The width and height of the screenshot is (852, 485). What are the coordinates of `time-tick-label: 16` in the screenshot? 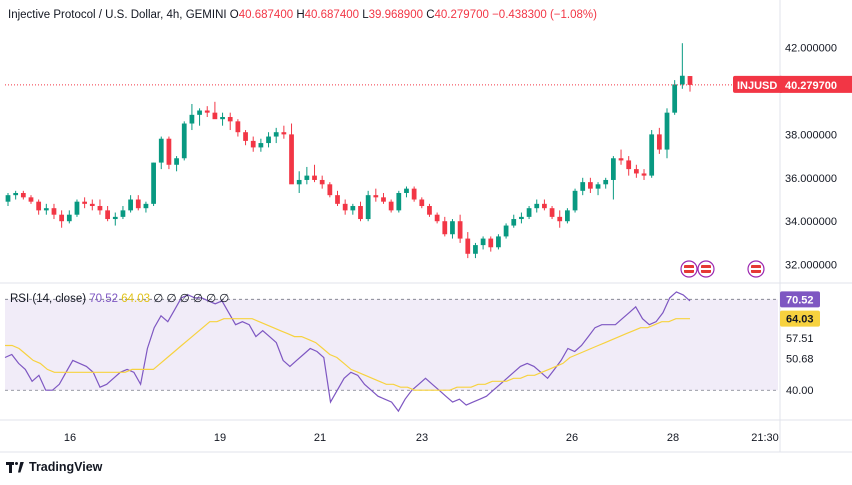 It's located at (70, 438).